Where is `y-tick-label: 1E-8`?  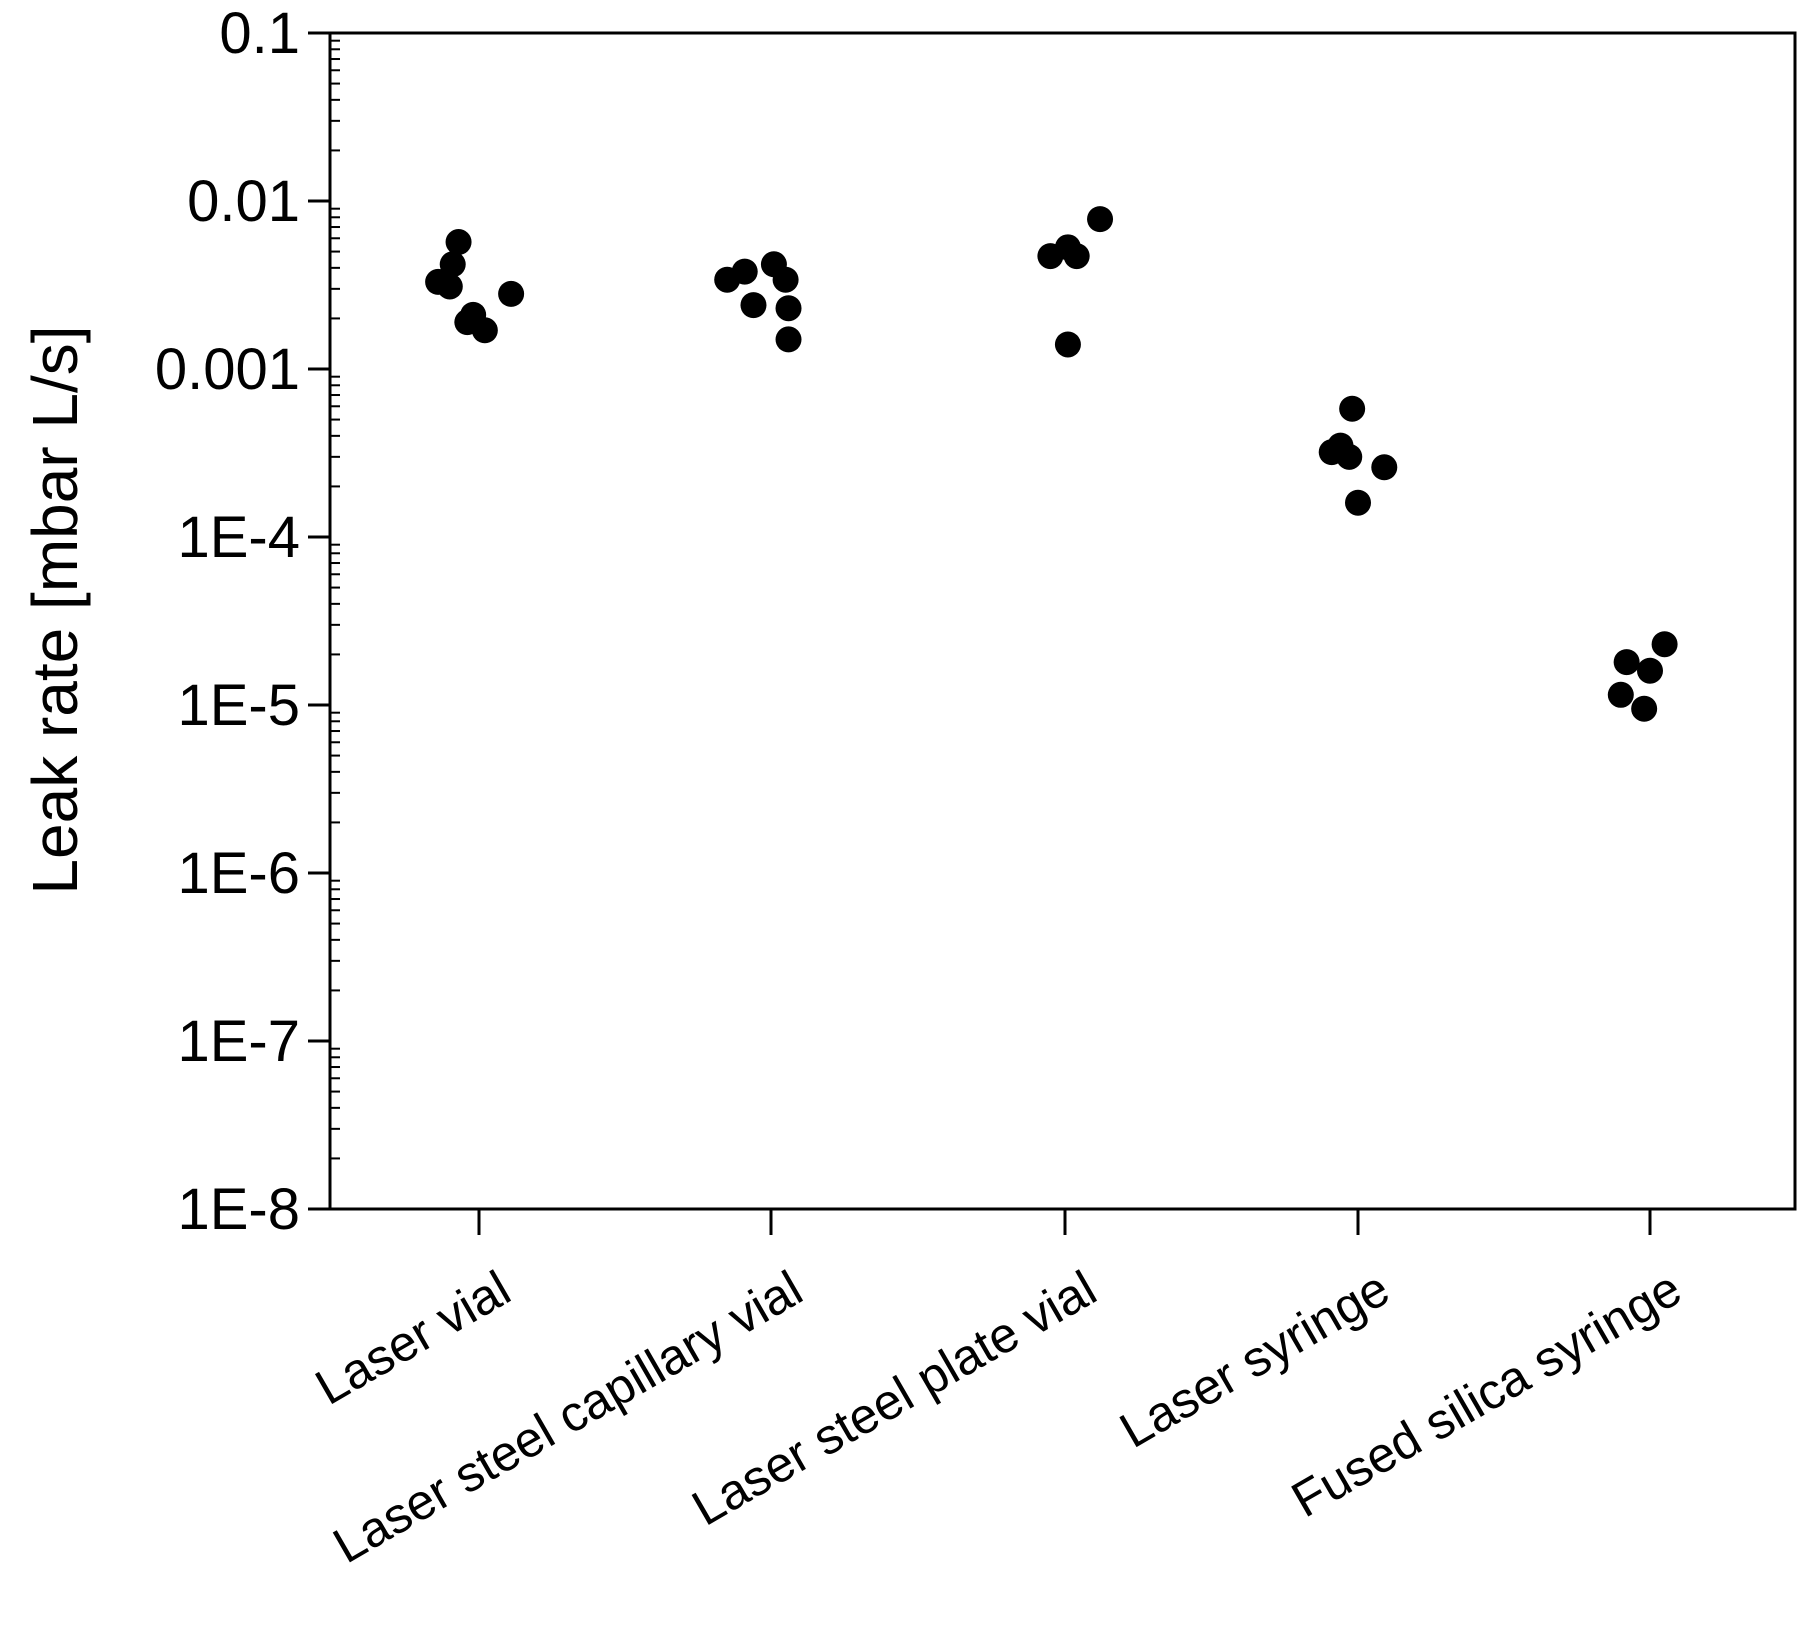
y-tick-label: 1E-8 is located at coordinates (238, 1209).